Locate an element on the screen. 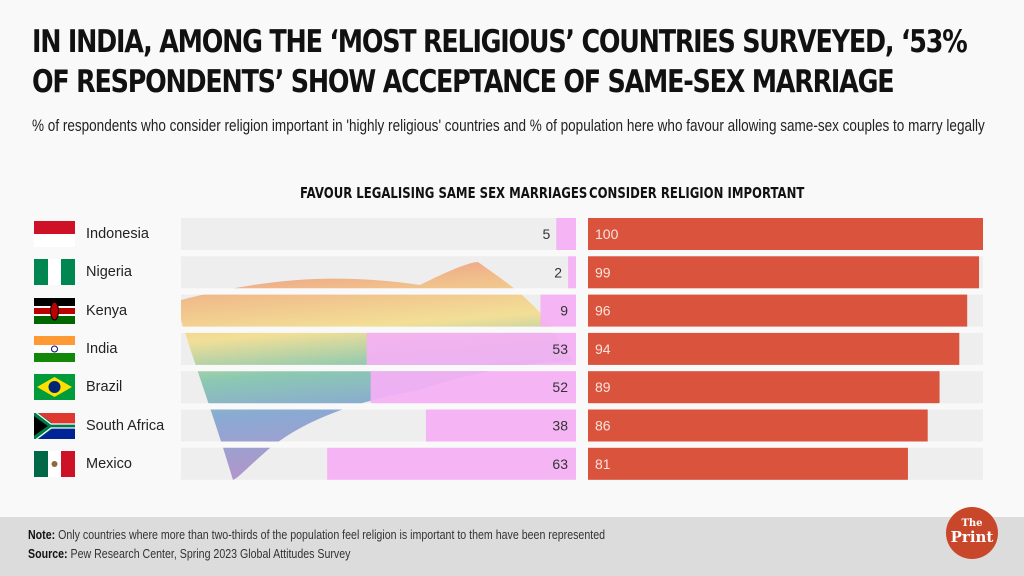 This screenshot has height=576, width=1024. favour-value-label: 63 is located at coordinates (560, 464).